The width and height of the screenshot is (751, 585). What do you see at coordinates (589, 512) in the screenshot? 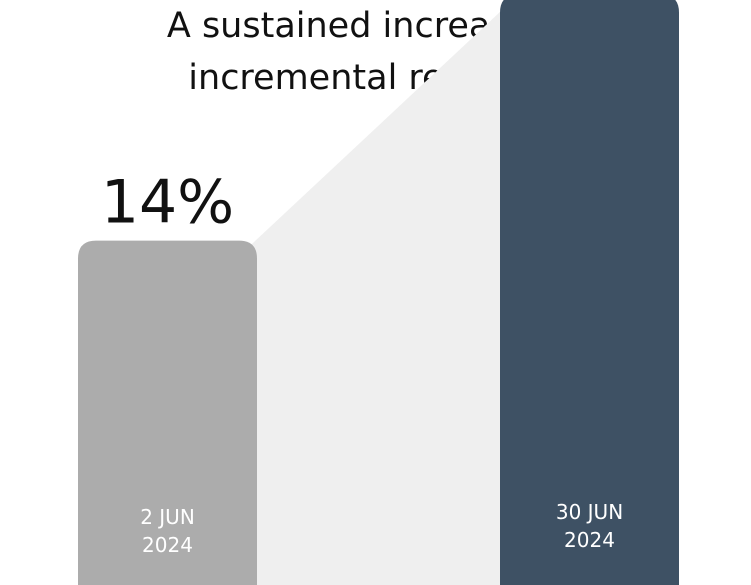
I see `category-label-2-line-1: 30 JUN` at bounding box center [589, 512].